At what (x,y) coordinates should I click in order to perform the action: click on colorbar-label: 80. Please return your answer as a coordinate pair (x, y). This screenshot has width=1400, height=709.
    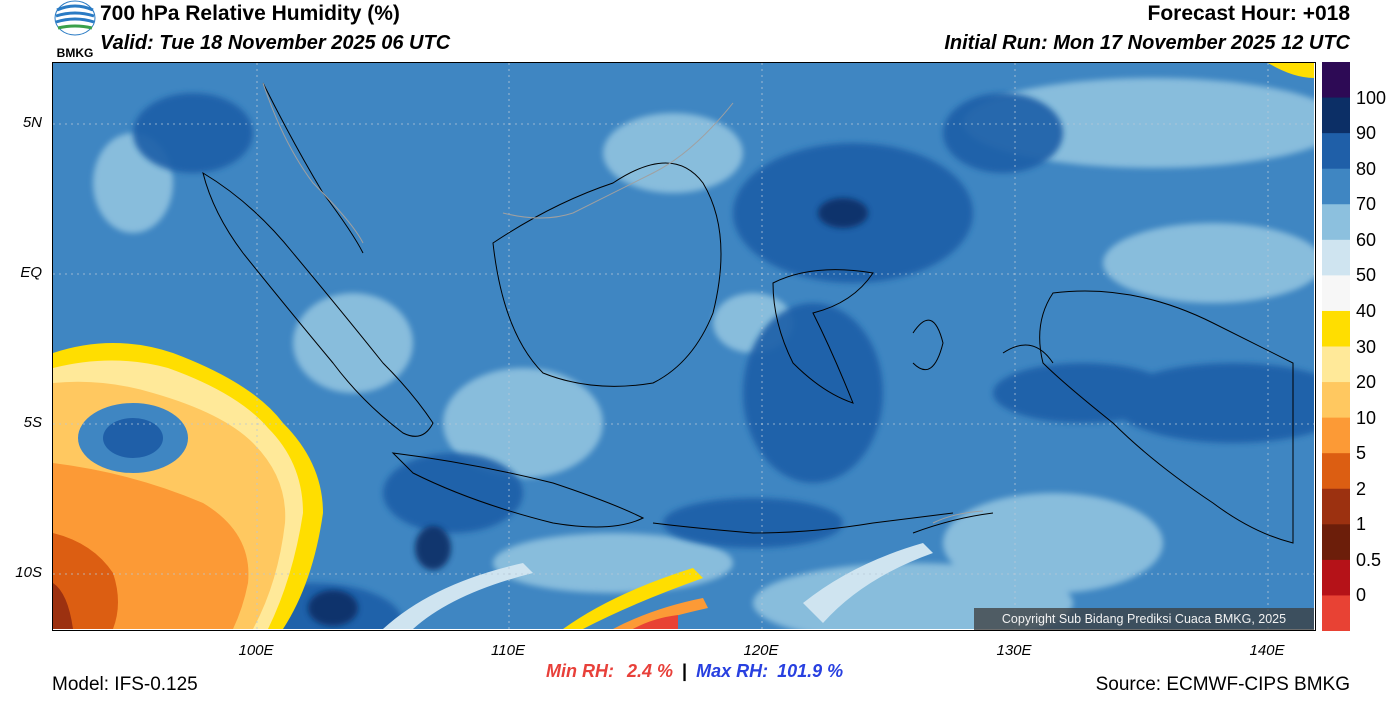
    Looking at the image, I should click on (1366, 168).